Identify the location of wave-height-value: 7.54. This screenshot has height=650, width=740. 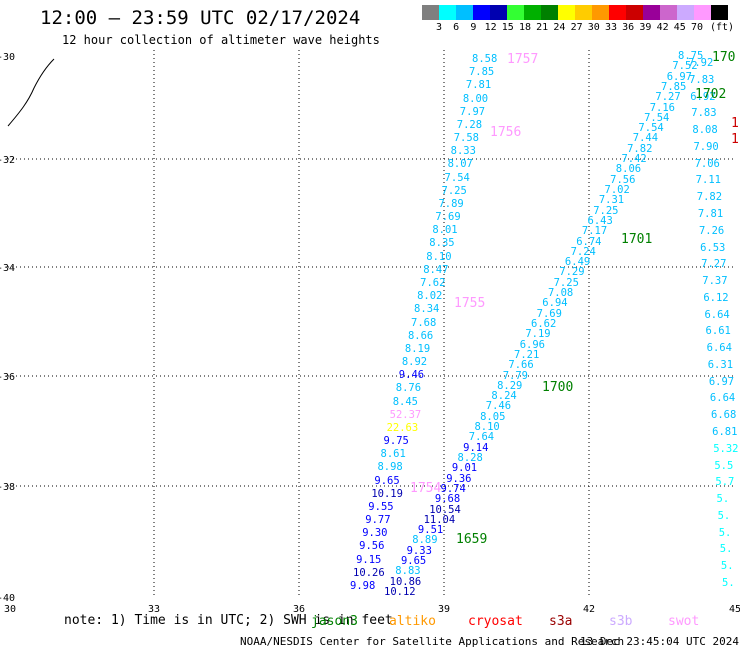
(657, 117).